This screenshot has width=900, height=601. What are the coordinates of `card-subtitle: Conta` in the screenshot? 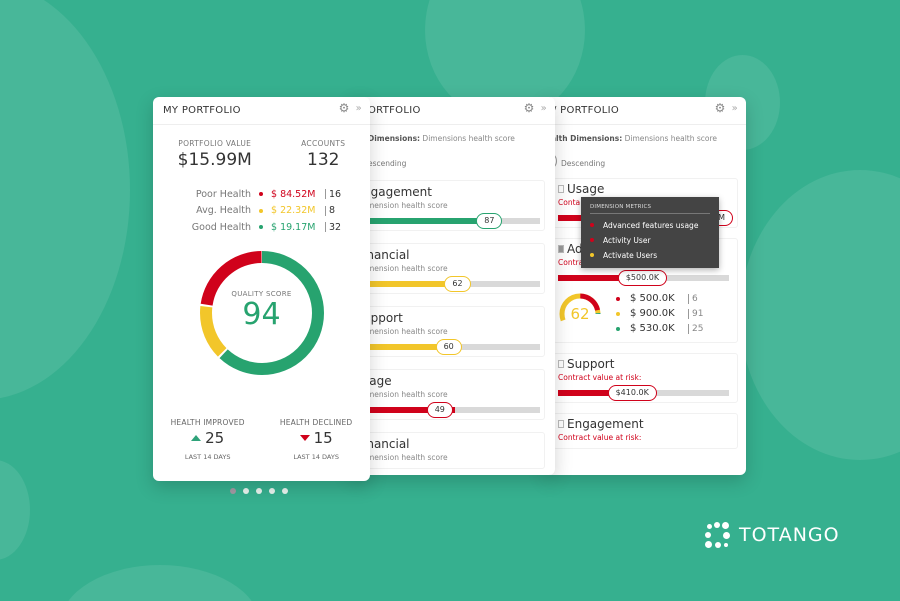 It's located at (569, 202).